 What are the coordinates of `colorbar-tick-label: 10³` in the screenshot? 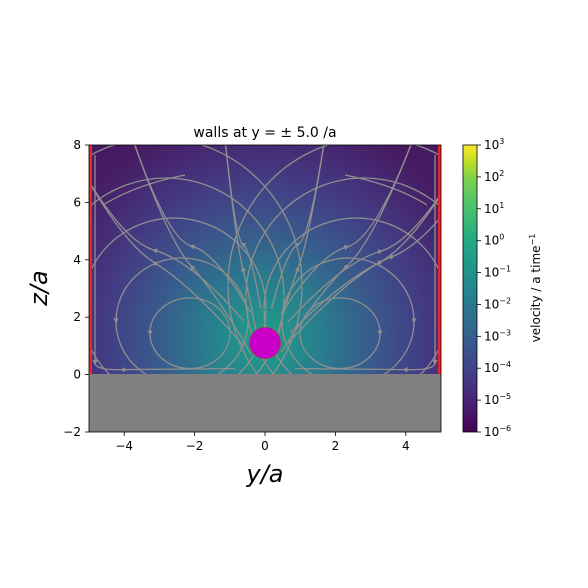 It's located at (494, 144).